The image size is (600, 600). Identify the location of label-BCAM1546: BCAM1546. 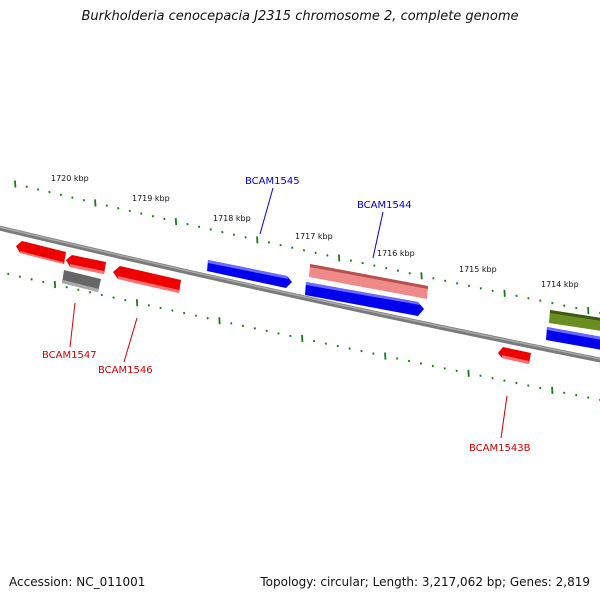
(125, 370).